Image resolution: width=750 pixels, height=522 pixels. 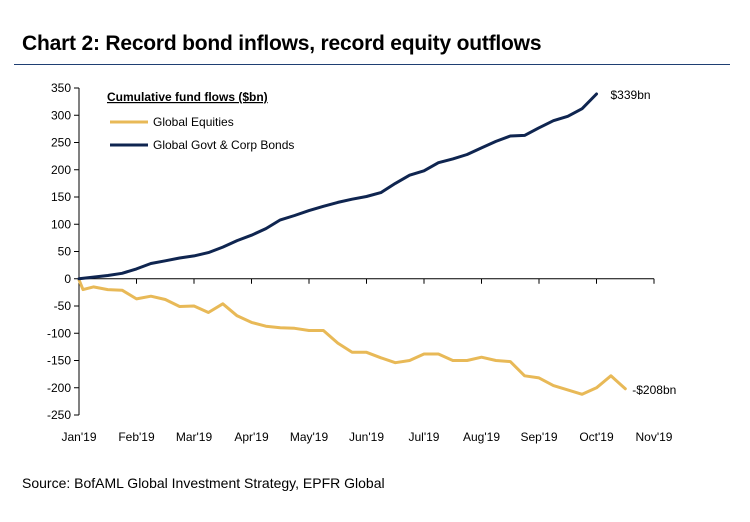 What do you see at coordinates (61, 115) in the screenshot?
I see `y-tick-label: 300` at bounding box center [61, 115].